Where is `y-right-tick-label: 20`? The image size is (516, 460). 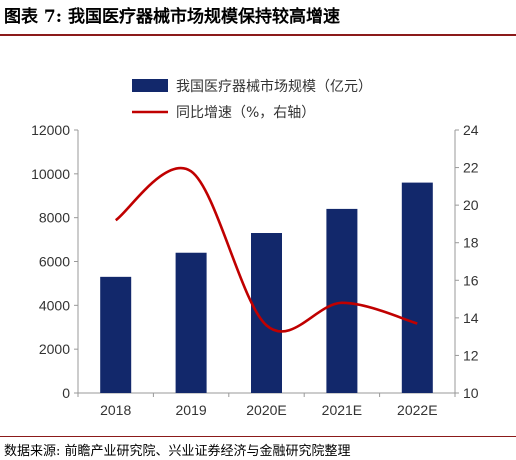
y-right-tick-label: 20 is located at coordinates (471, 205).